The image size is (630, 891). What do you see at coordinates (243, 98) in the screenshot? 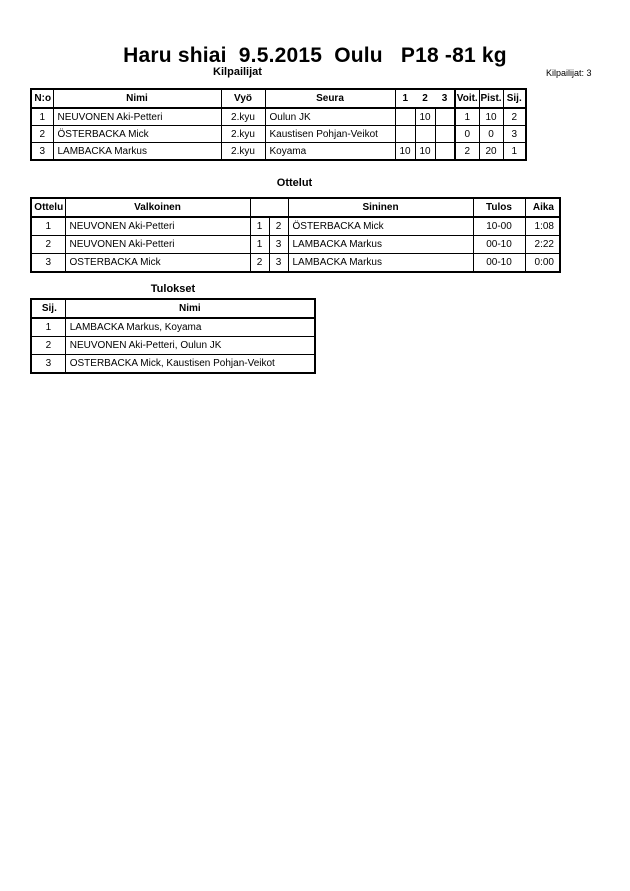
I see `column-header-belt: Vyö` at bounding box center [243, 98].